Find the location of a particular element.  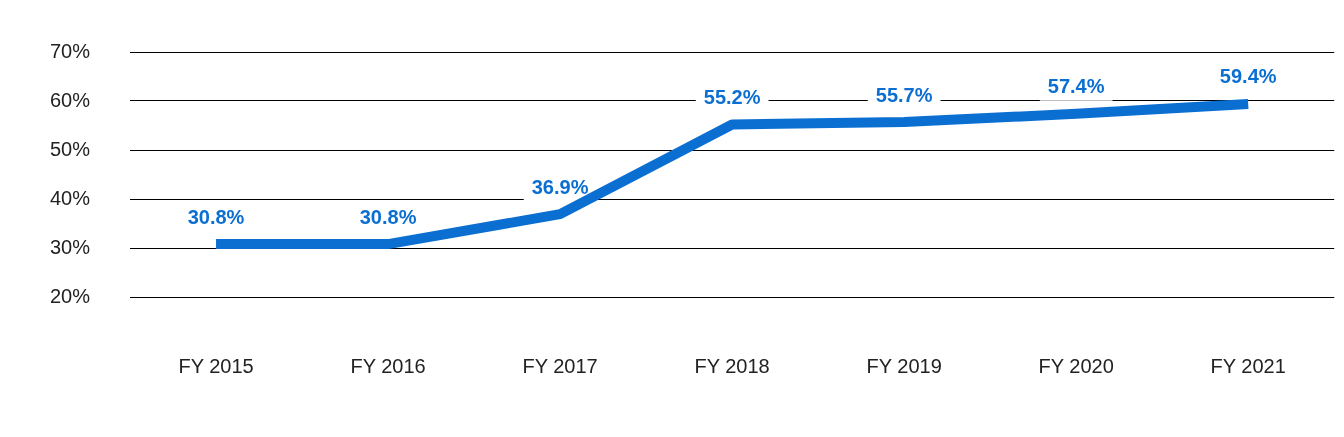

y-tick-label: 20% is located at coordinates (70, 295).